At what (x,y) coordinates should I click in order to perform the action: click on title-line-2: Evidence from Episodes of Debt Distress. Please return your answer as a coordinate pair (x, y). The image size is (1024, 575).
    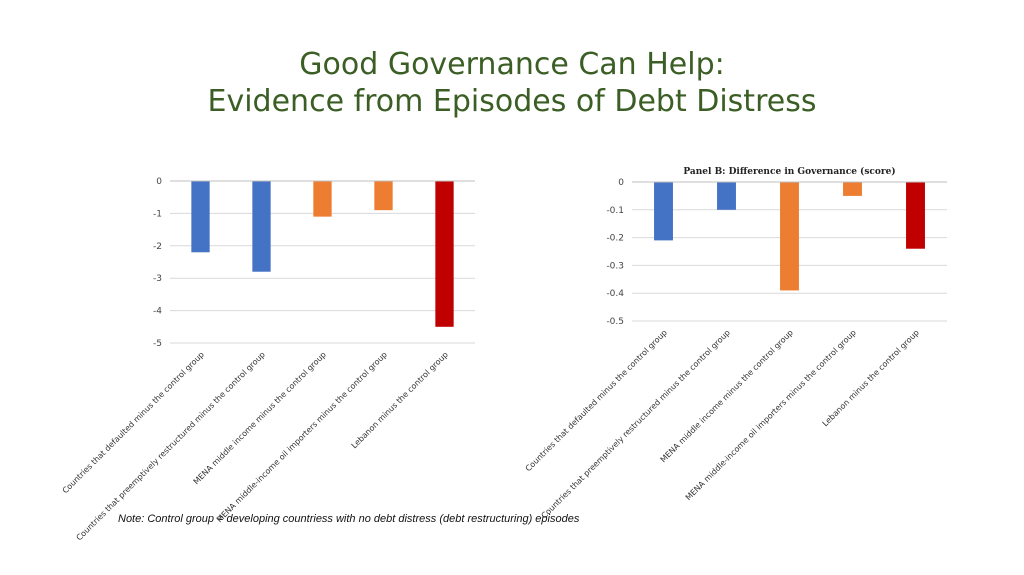
    Looking at the image, I should click on (512, 101).